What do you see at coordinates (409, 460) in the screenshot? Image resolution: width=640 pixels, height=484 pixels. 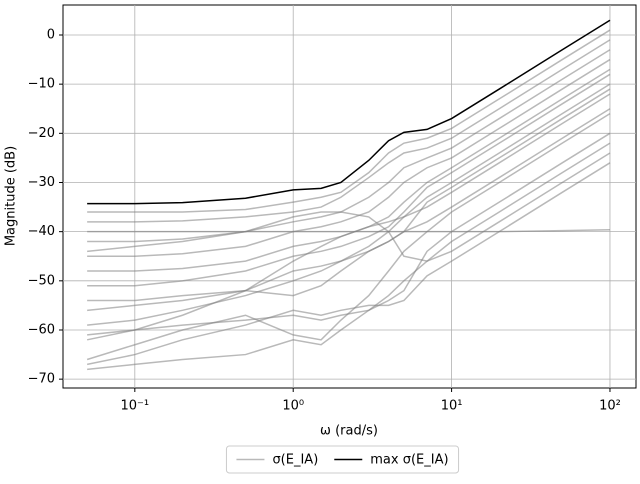 I see `legend-label: max σ(E_IA)` at bounding box center [409, 460].